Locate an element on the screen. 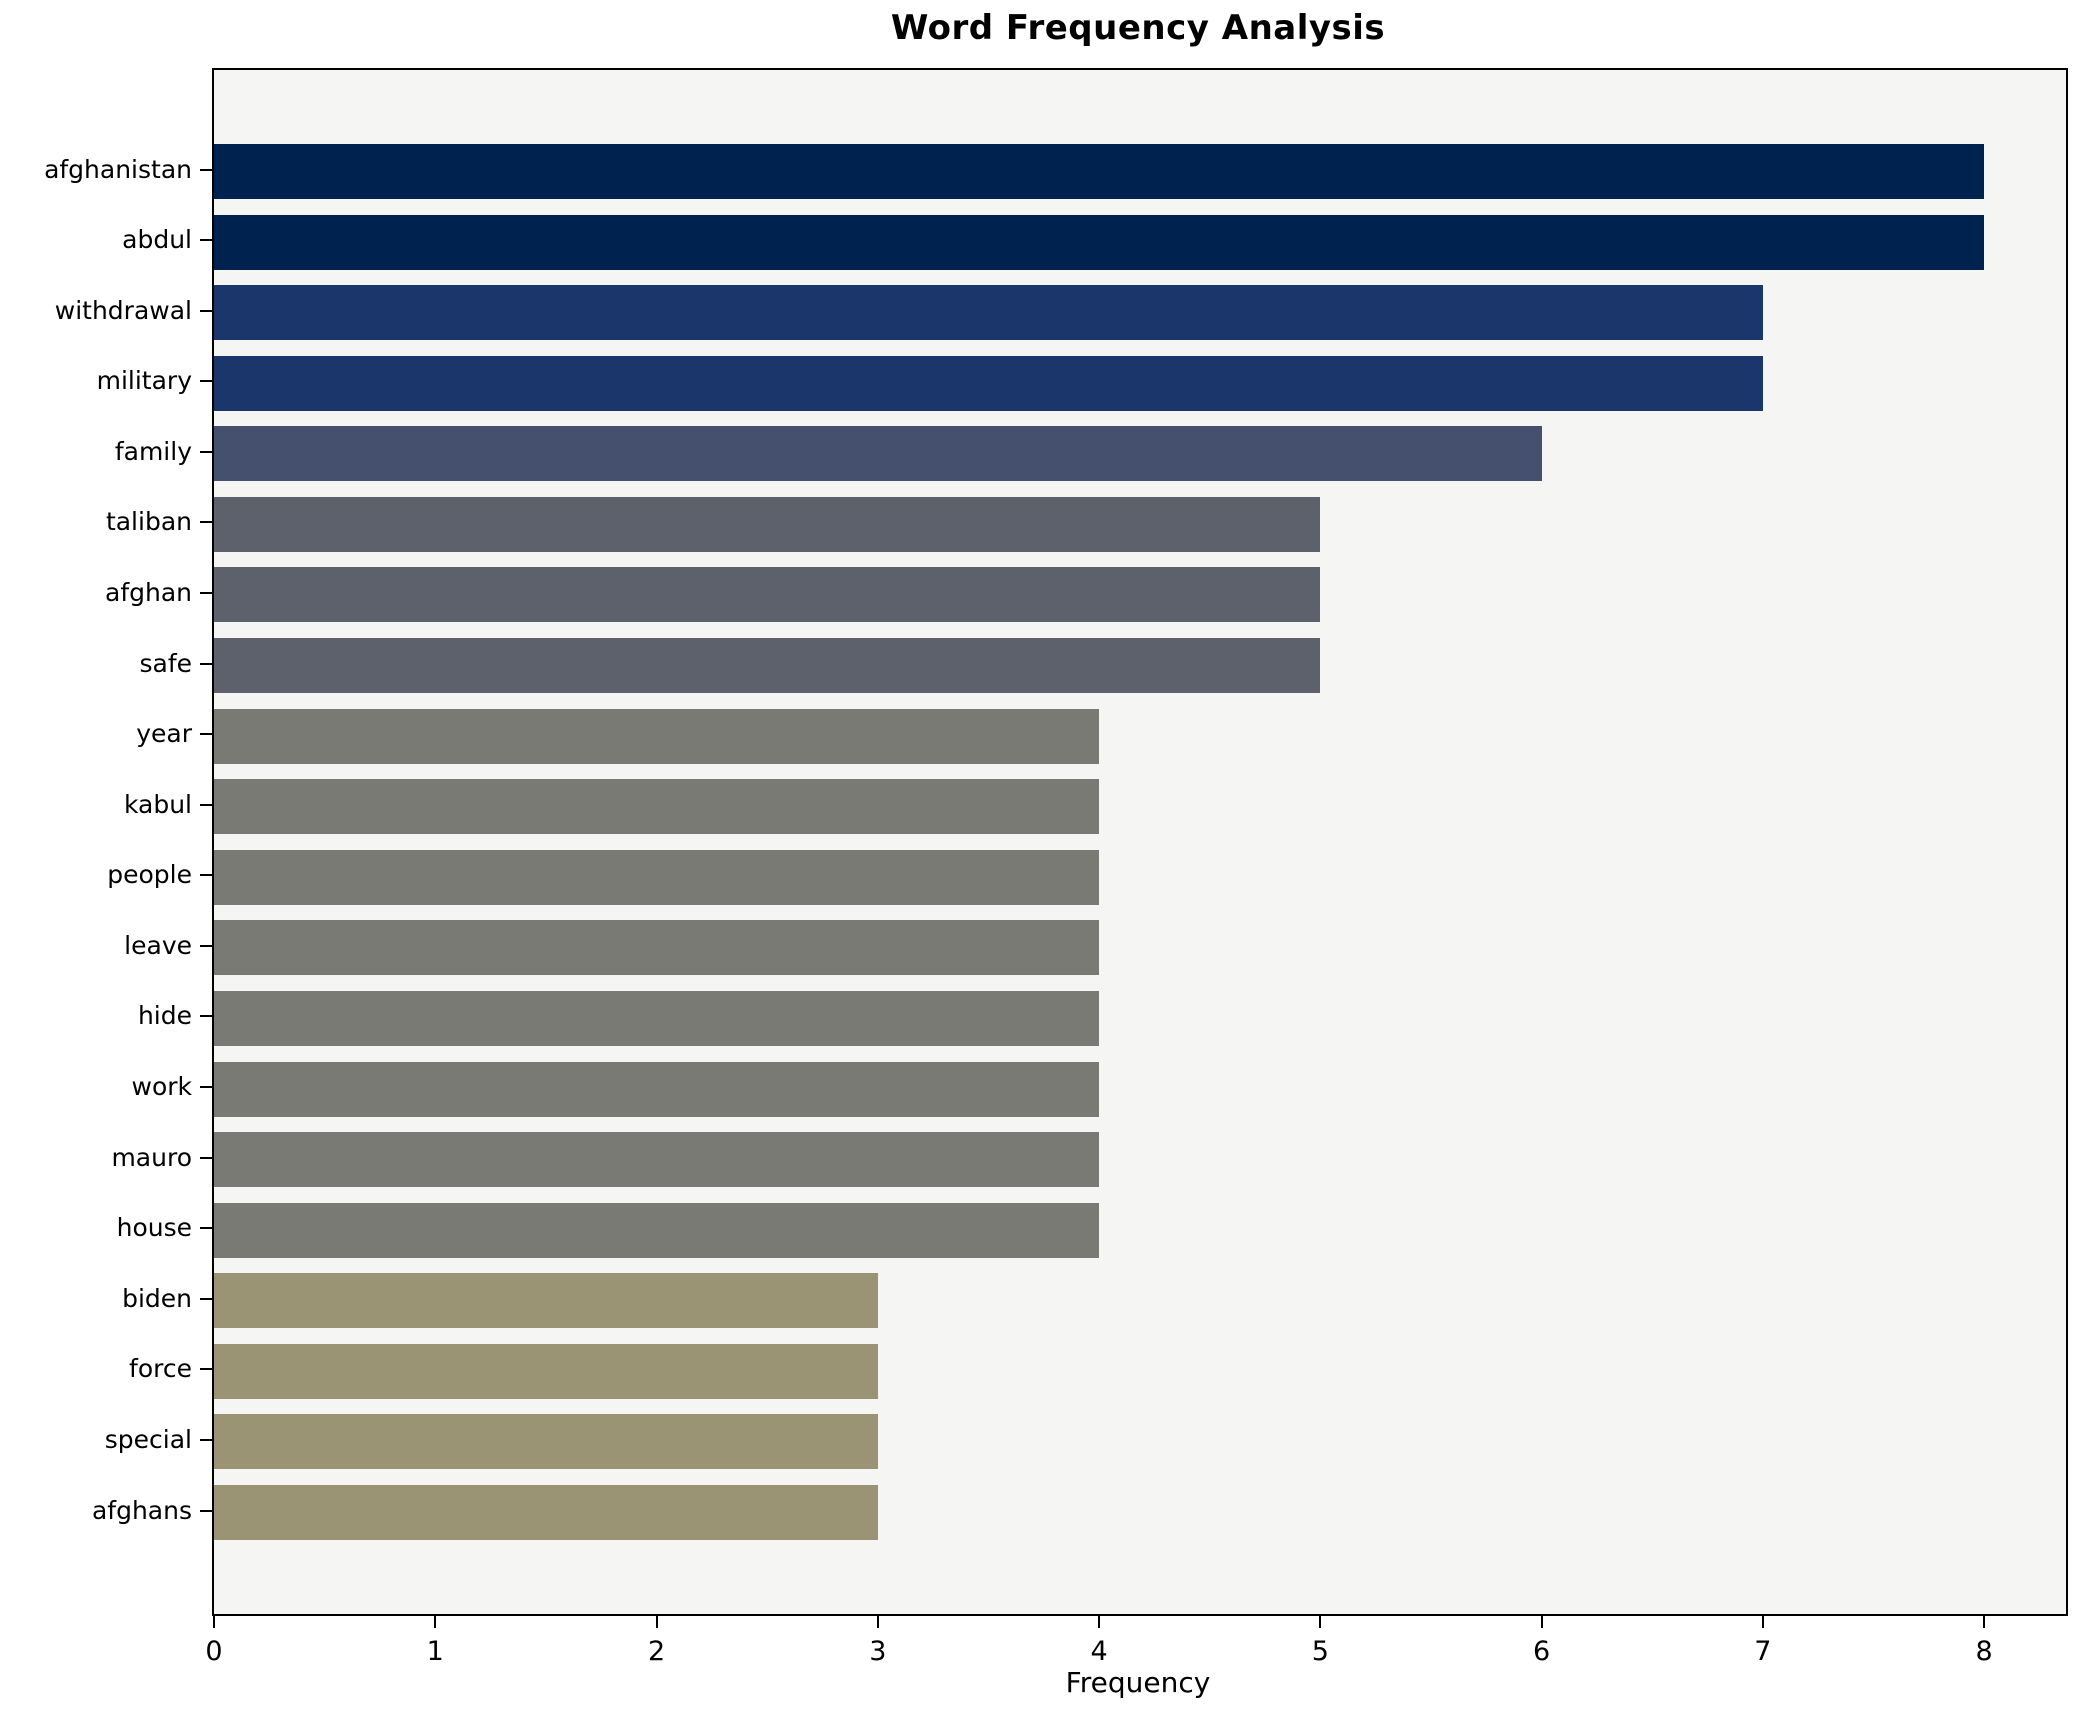 The image size is (2092, 1722). y-label-mauro: mauro is located at coordinates (151, 1157).